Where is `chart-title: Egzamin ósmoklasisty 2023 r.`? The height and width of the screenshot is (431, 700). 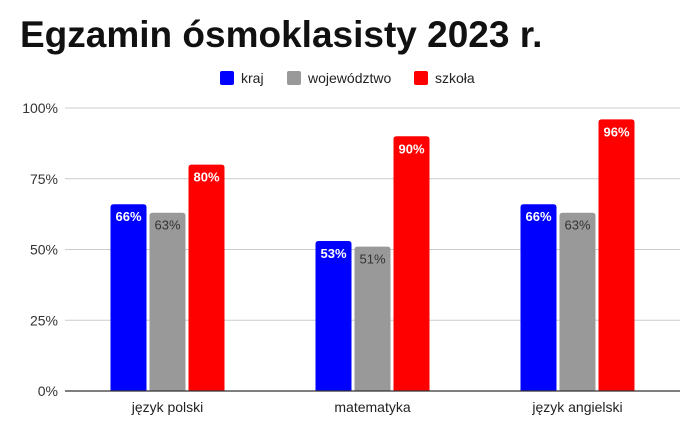
chart-title: Egzamin ósmoklasisty 2023 r. is located at coordinates (281, 34).